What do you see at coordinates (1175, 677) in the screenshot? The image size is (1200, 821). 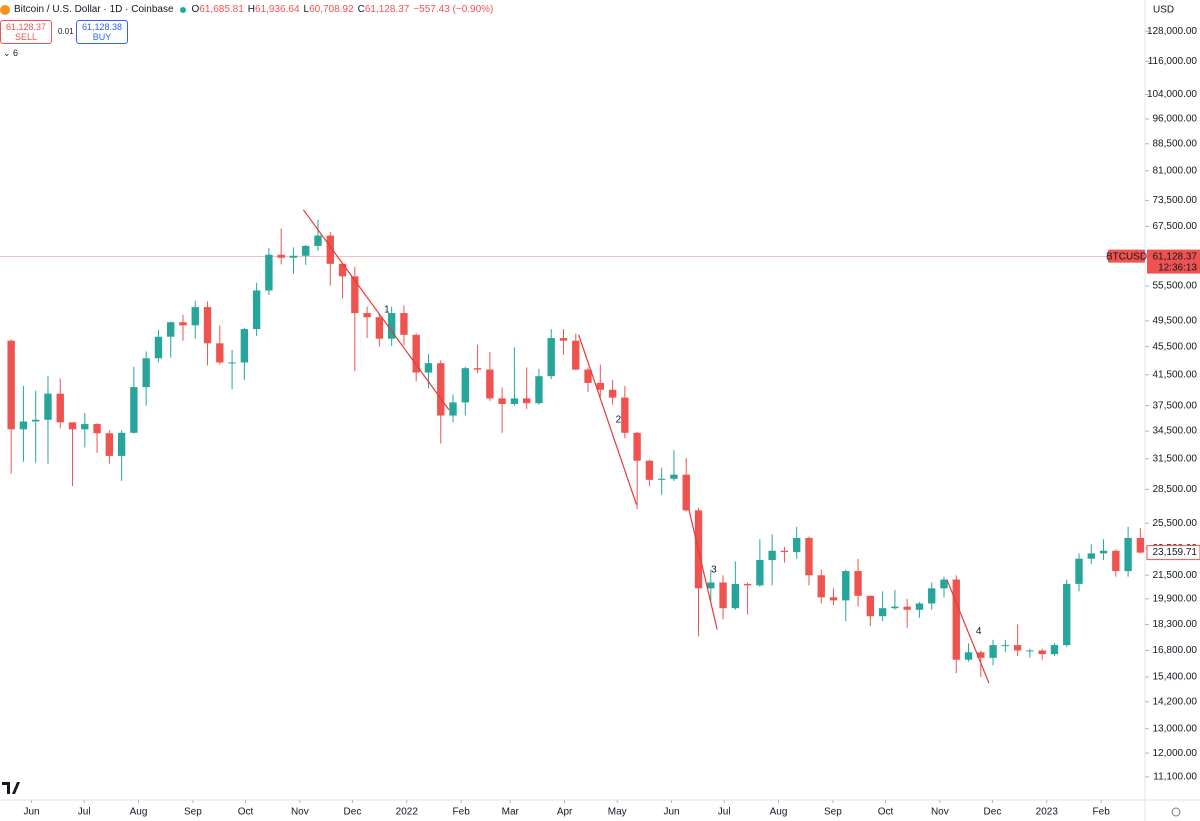 I see `y-tick-label: 15,400.00` at bounding box center [1175, 677].